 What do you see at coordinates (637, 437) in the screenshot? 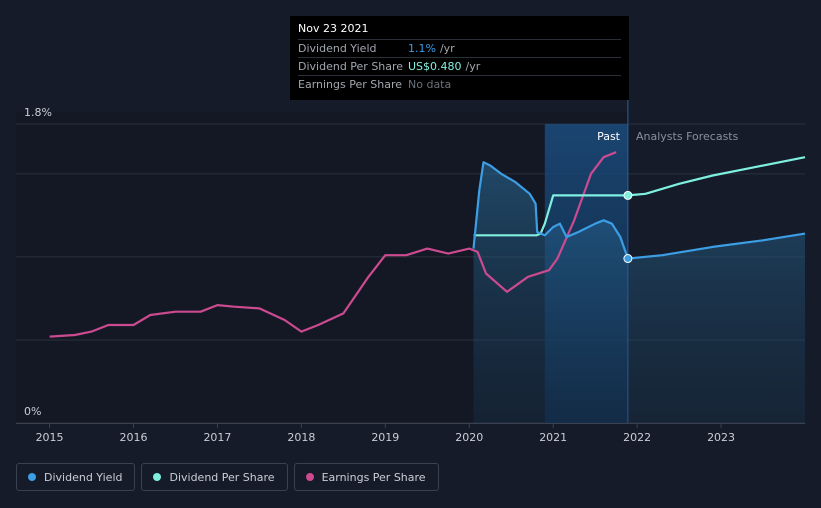
I see `x-tick-label: 2022` at bounding box center [637, 437].